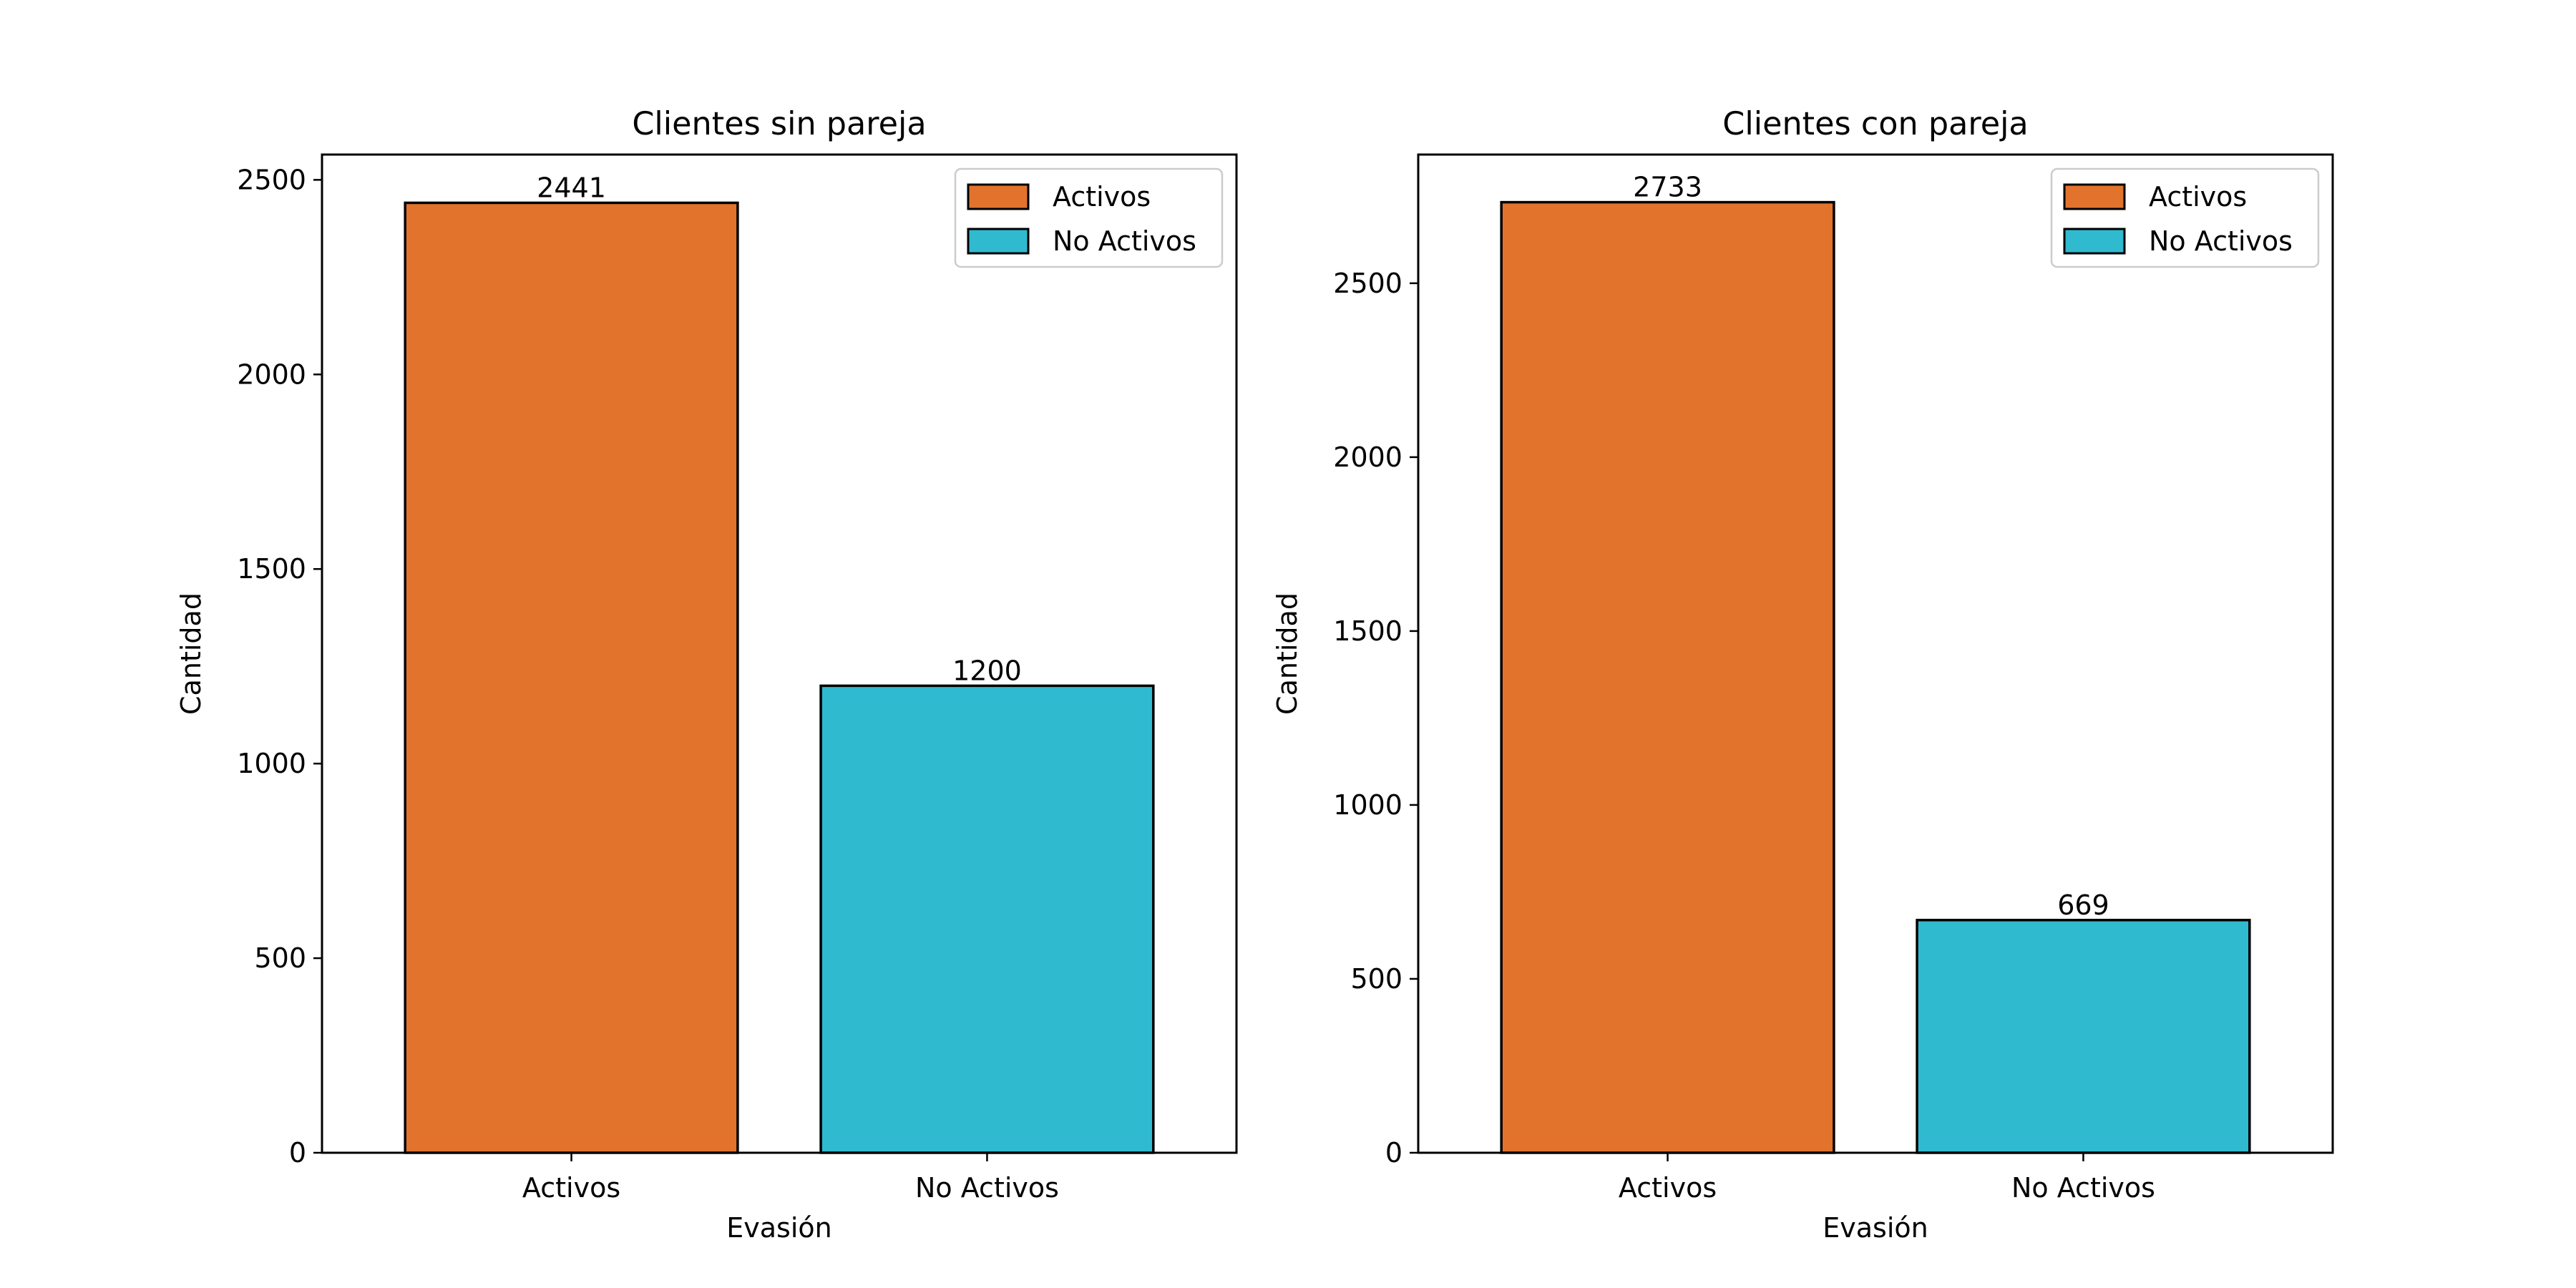  Describe the element at coordinates (779, 124) in the screenshot. I see `chart-title: Clientes sin pareja` at that location.